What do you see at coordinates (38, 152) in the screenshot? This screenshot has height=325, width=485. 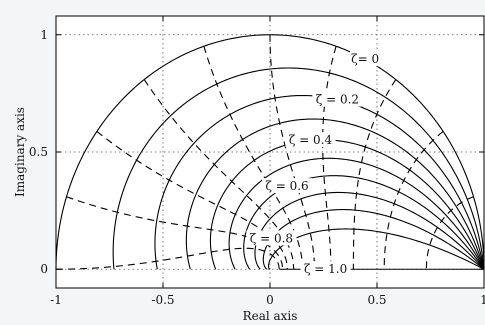 I see `y-tick-label: 0.5` at bounding box center [38, 152].